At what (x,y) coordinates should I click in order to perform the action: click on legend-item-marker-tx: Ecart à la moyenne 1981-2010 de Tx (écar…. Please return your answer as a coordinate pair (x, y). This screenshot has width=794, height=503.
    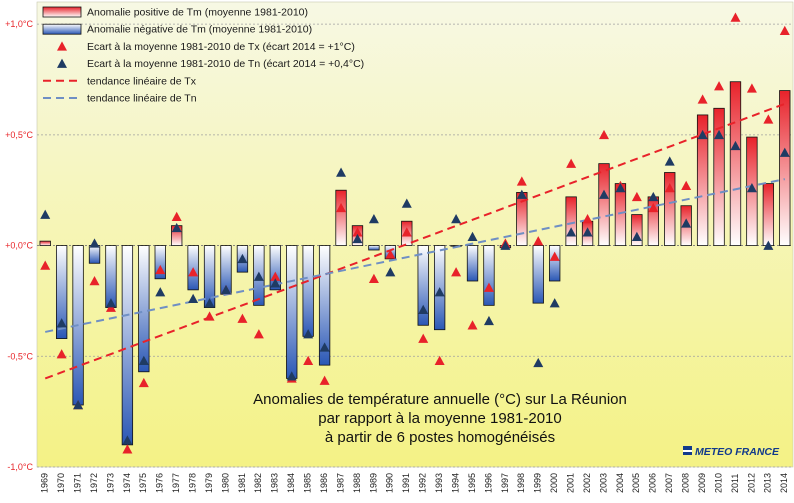
    Looking at the image, I should click on (206, 47).